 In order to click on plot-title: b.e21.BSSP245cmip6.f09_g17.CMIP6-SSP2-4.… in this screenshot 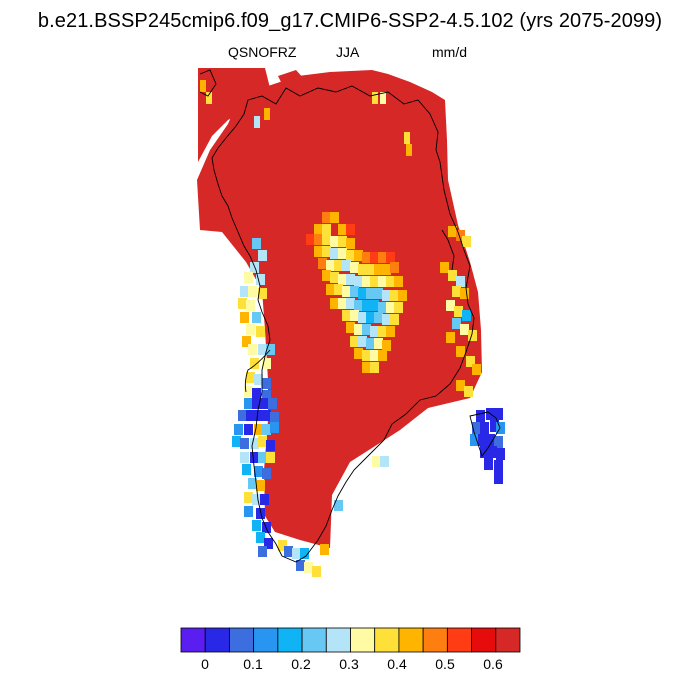, I will do `click(350, 21)`.